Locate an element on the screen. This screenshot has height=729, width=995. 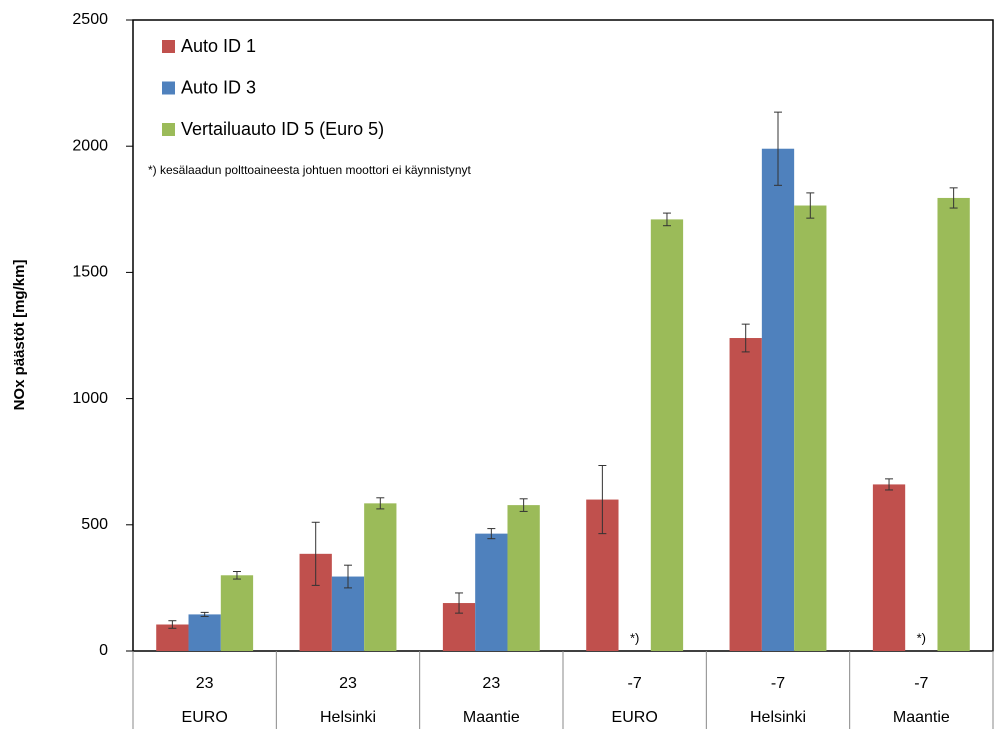
legend-label: Vertailuauto ID 5 (Euro 5) is located at coordinates (282, 129).